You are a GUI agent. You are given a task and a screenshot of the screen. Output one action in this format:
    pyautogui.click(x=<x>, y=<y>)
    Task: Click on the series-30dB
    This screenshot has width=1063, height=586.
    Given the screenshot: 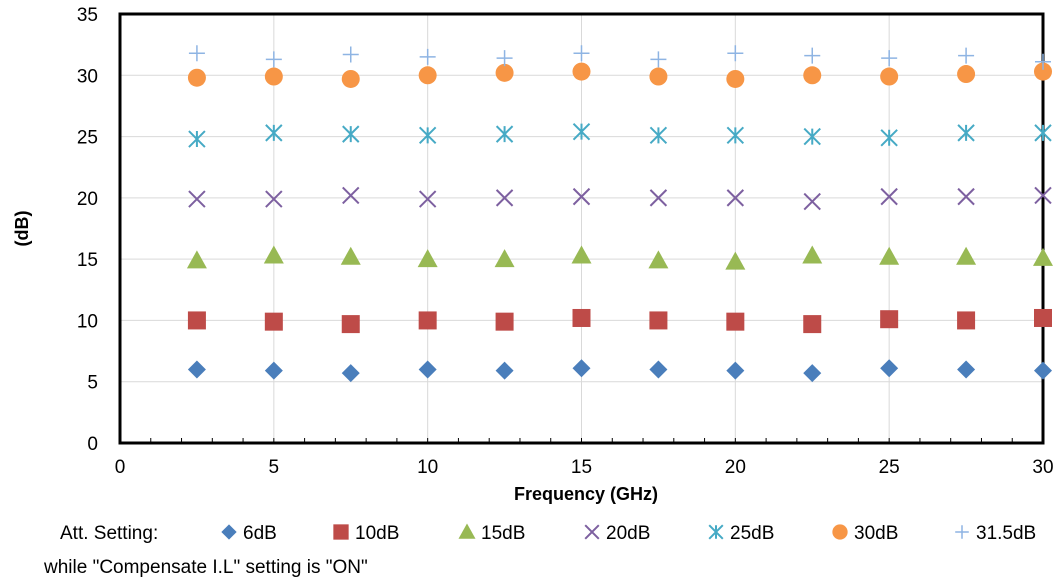 What is the action you would take?
    pyautogui.click(x=619, y=75)
    